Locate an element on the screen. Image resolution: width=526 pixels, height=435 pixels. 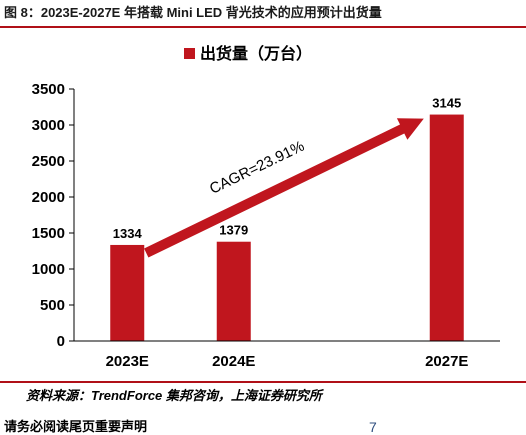
chart-legend: 出货量（万台） is located at coordinates (248, 53).